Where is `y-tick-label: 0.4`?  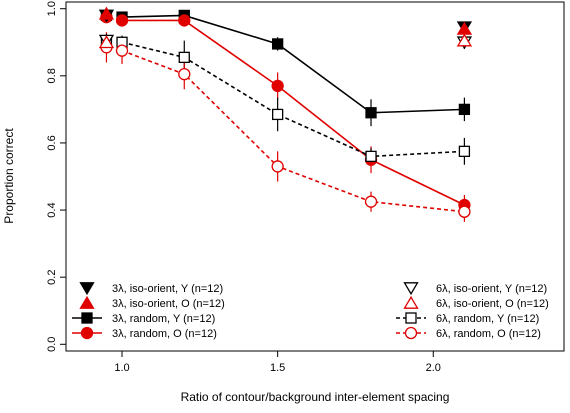 y-tick-label: 0.4 is located at coordinates (52, 209).